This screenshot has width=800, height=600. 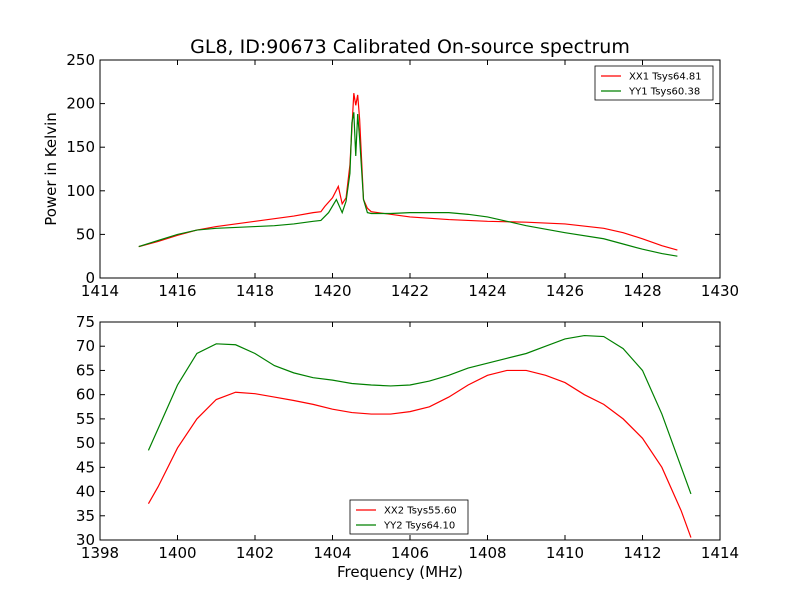 What do you see at coordinates (90, 278) in the screenshot?
I see `y-tick-label: 0` at bounding box center [90, 278].